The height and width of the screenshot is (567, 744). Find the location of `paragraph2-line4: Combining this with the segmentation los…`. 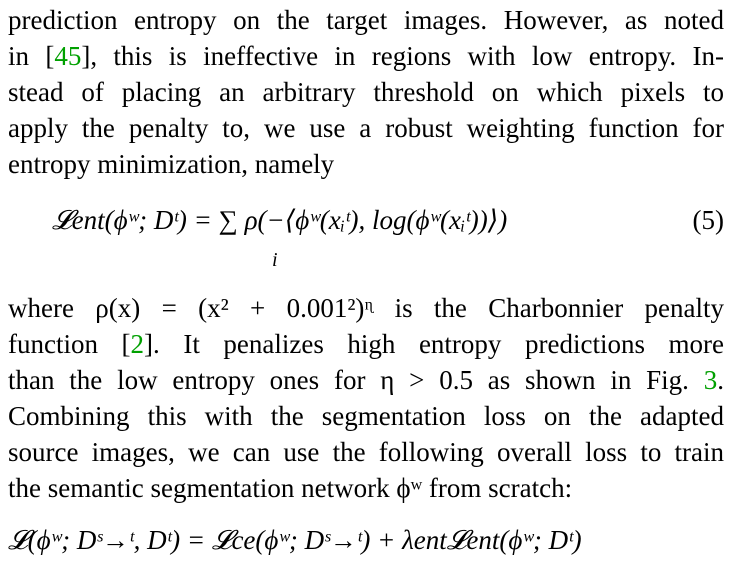

paragraph2-line4: Combining this with the segmentation los… is located at coordinates (366, 416).